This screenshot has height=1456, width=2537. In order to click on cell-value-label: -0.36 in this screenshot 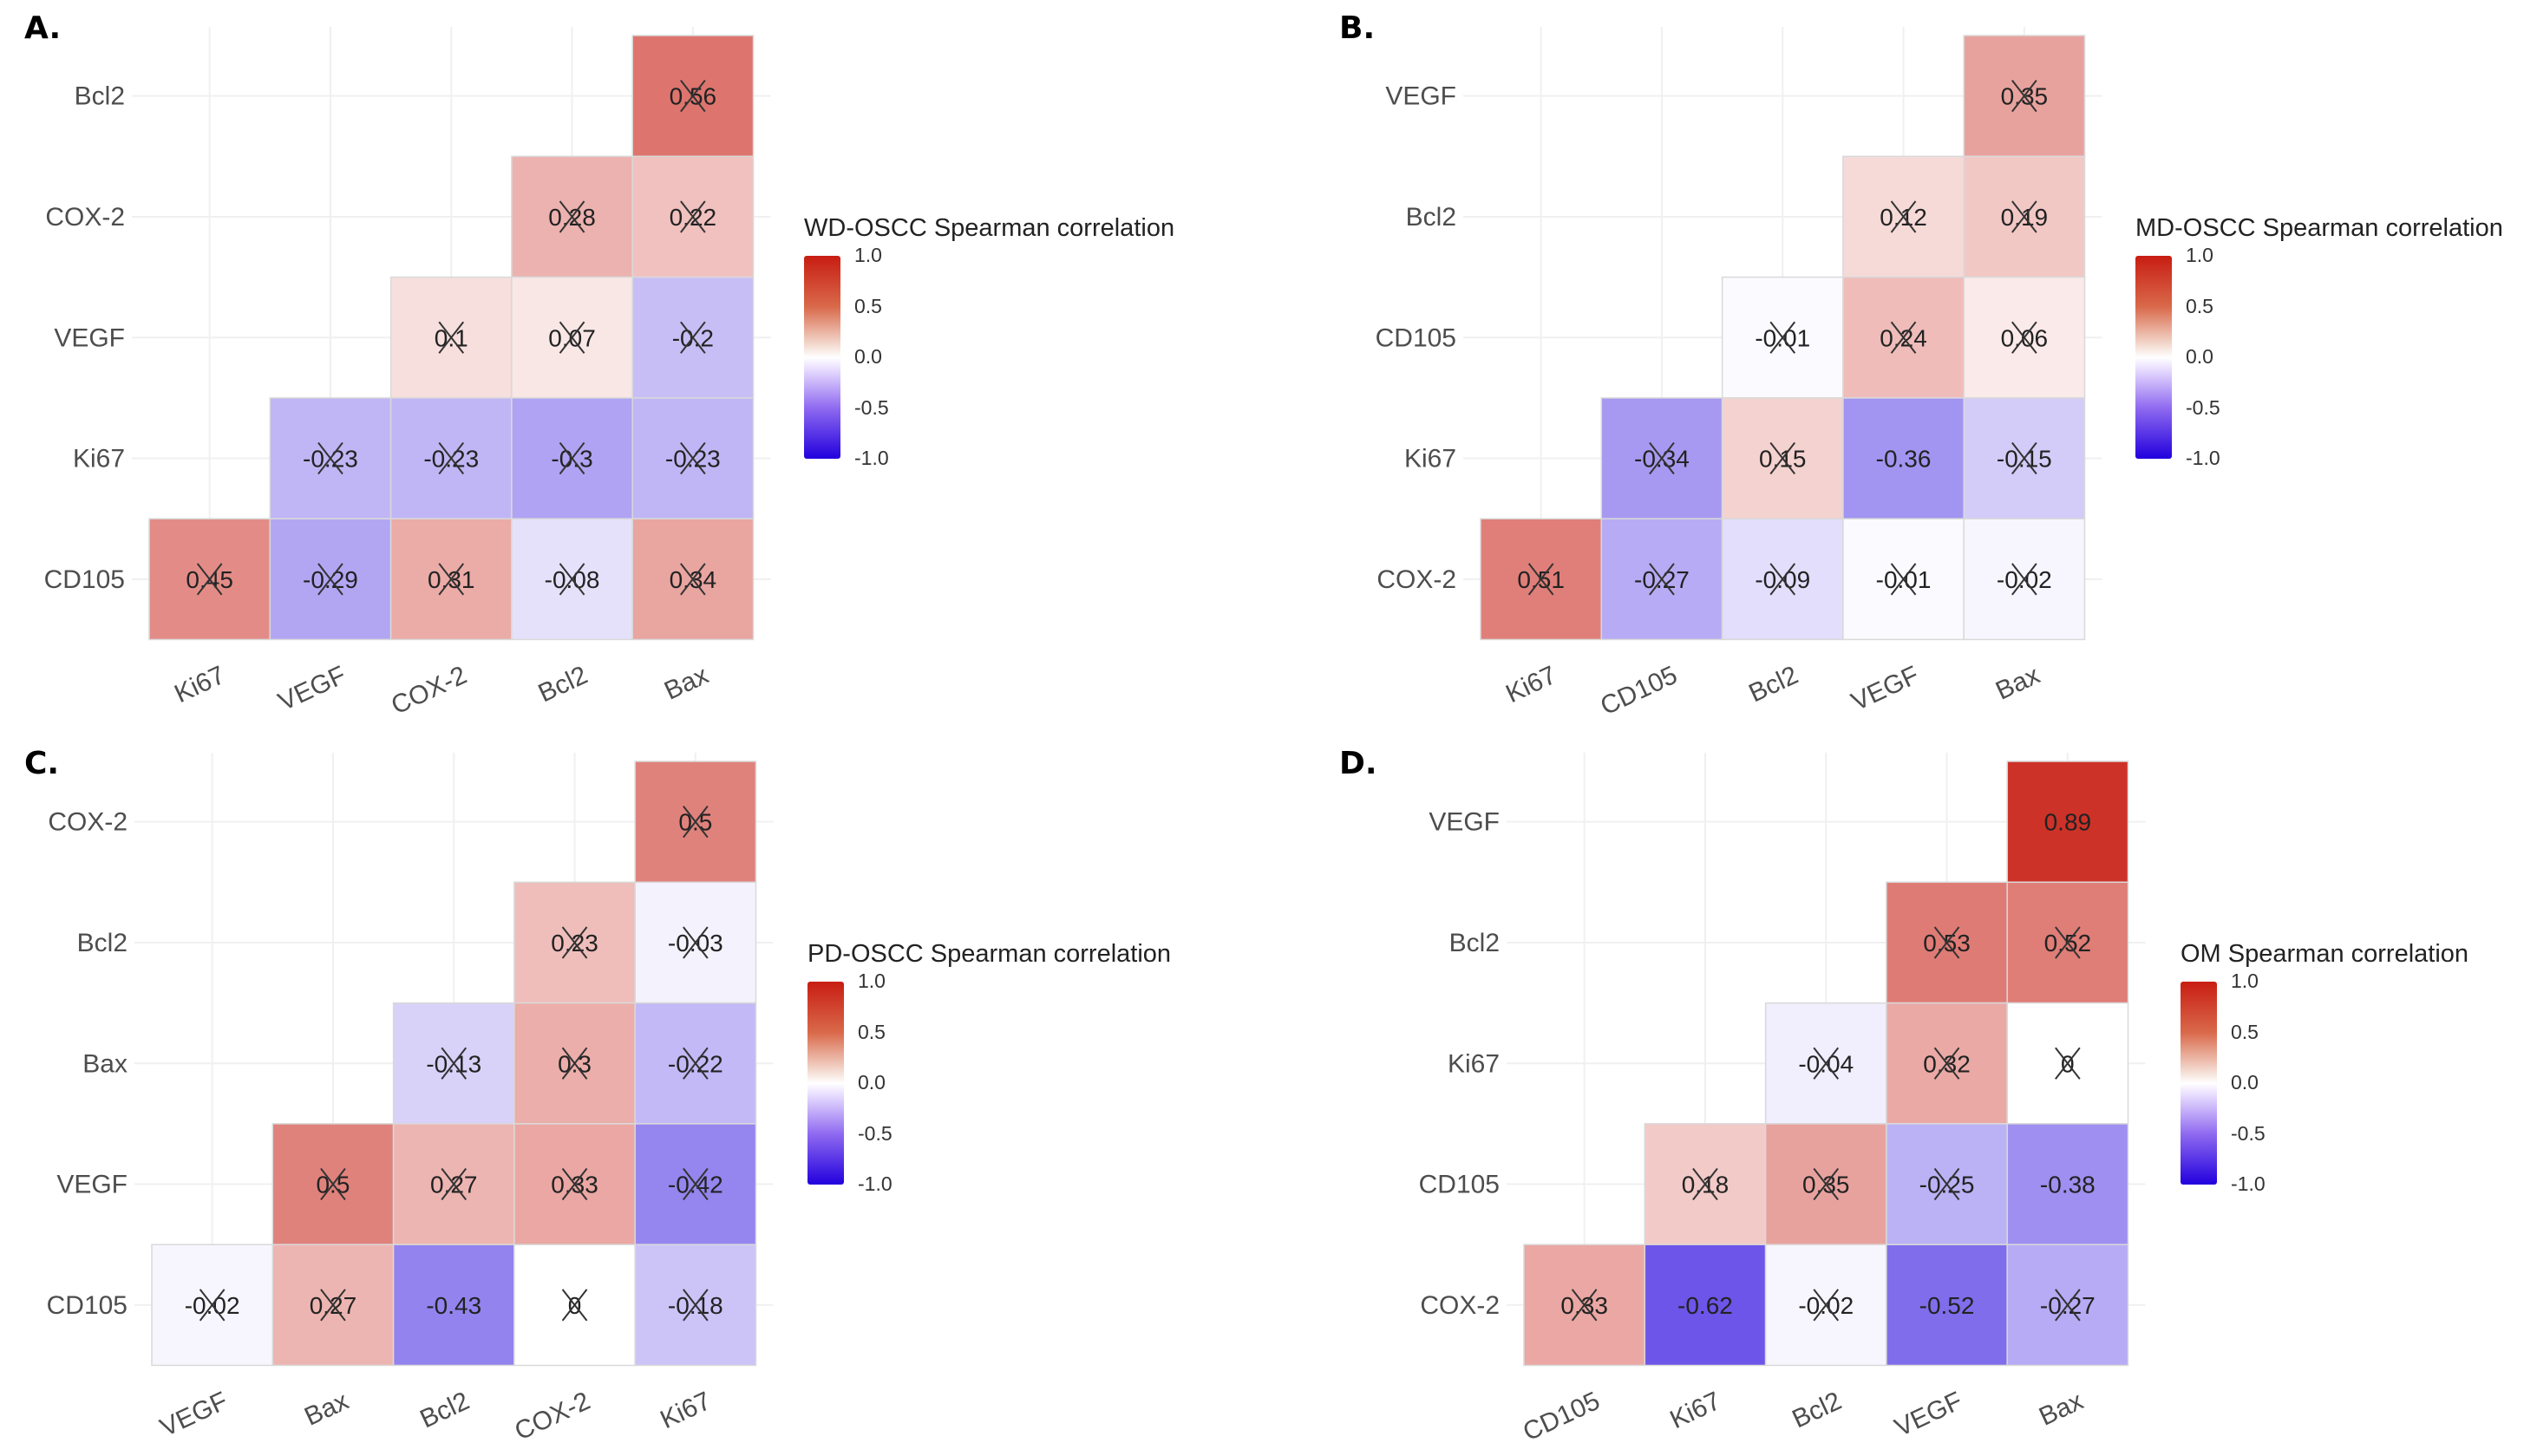, I will do `click(1904, 459)`.